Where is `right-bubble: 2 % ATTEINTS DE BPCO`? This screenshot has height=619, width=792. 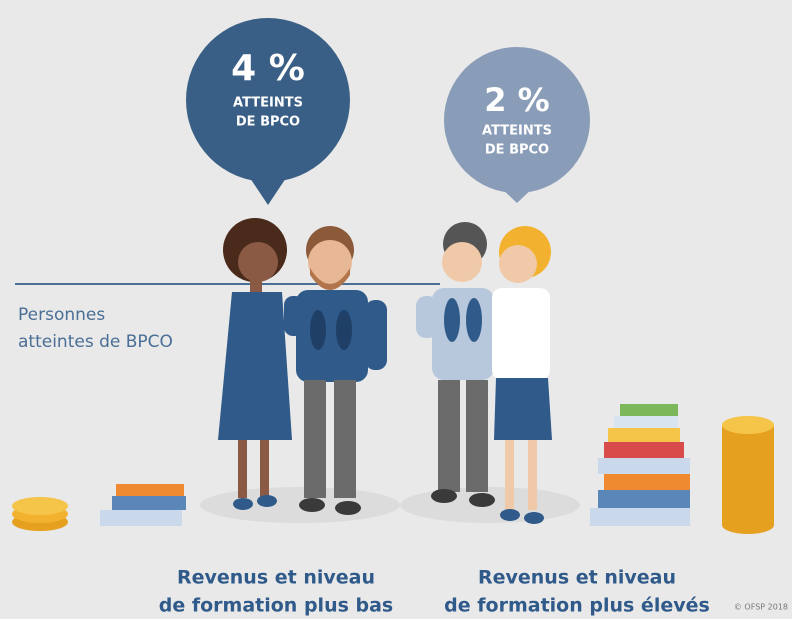
right-bubble: 2 % ATTEINTS DE BPCO is located at coordinates (517, 125).